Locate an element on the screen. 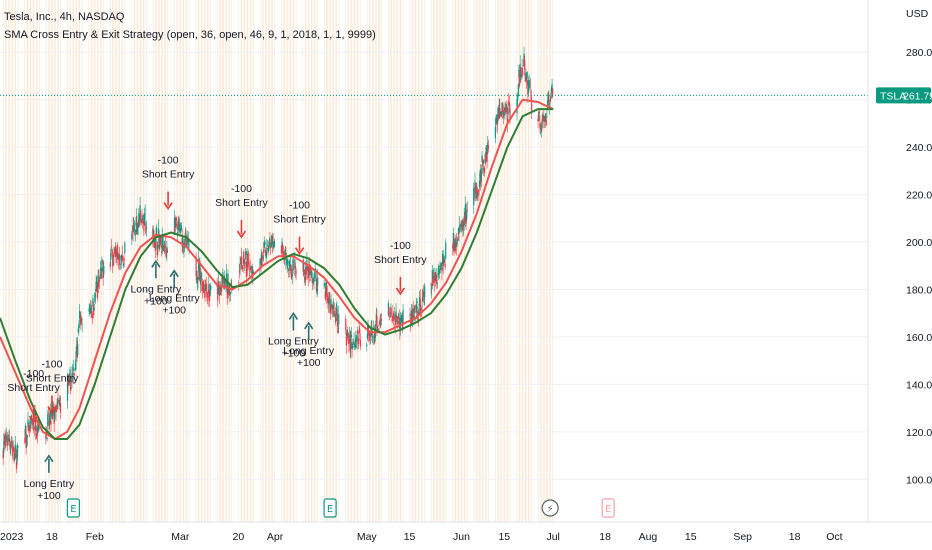  time-tick-label: Feb is located at coordinates (95, 537).